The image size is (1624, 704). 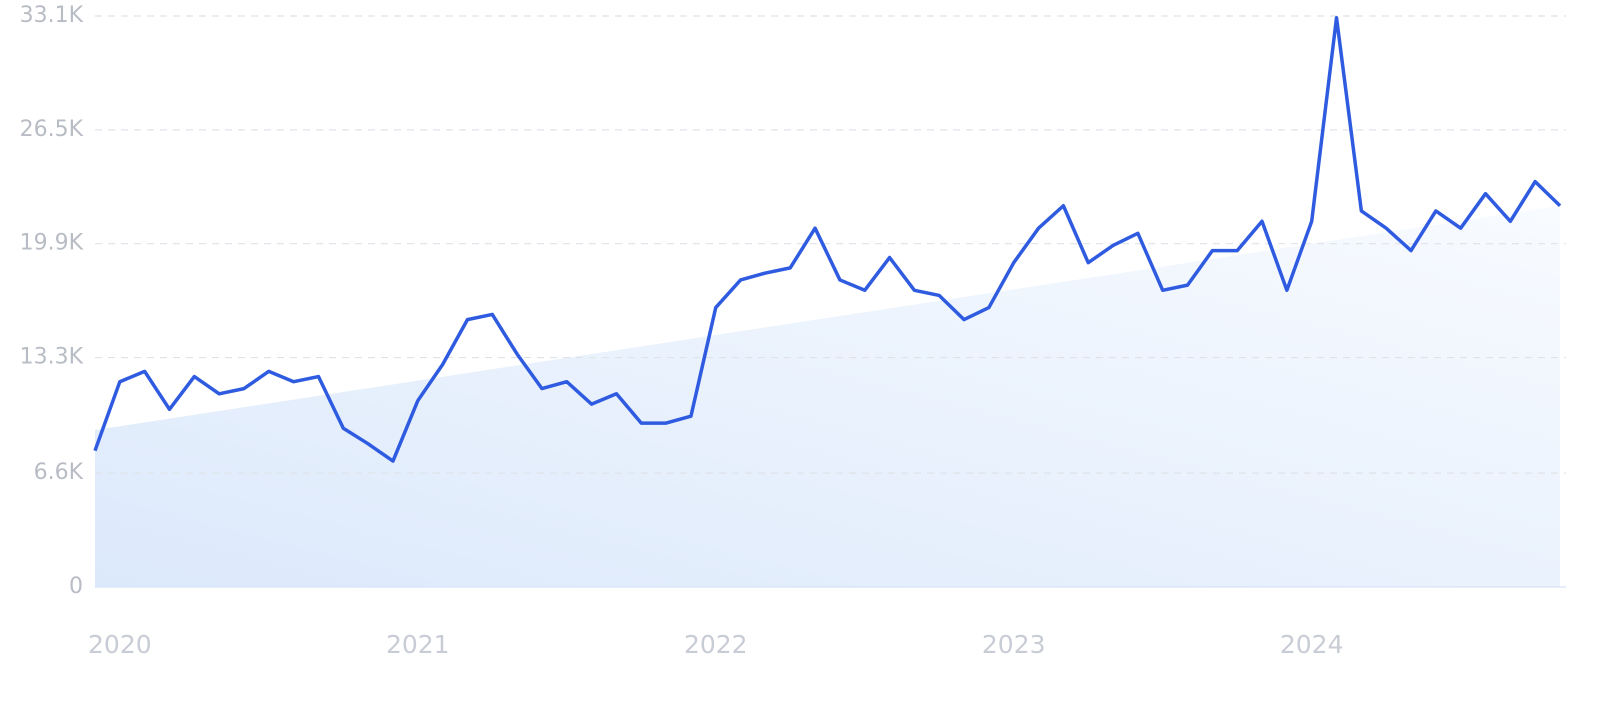 I want to click on y-tick-label: 33.1K, so click(x=52, y=15).